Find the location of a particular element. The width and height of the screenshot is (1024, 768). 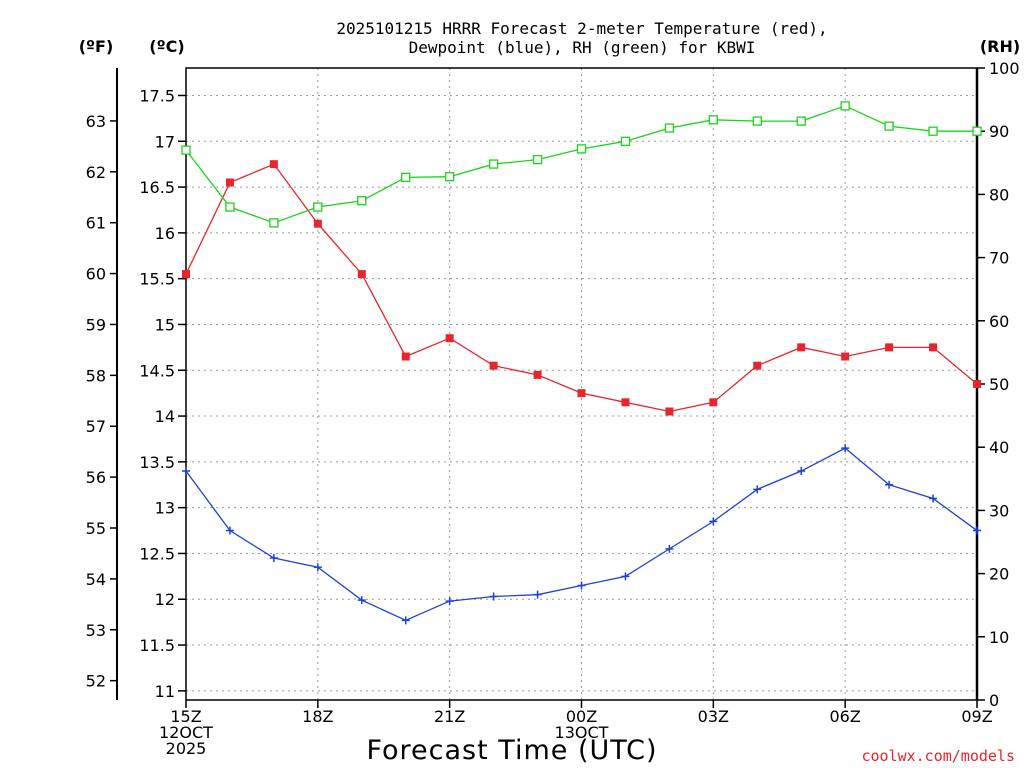

rh-tick-label: 50 is located at coordinates (999, 384).